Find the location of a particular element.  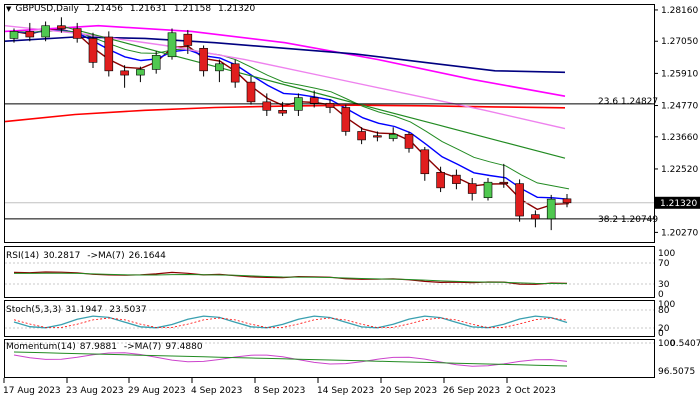

stoch-axis-80: 80 is located at coordinates (664, 311).